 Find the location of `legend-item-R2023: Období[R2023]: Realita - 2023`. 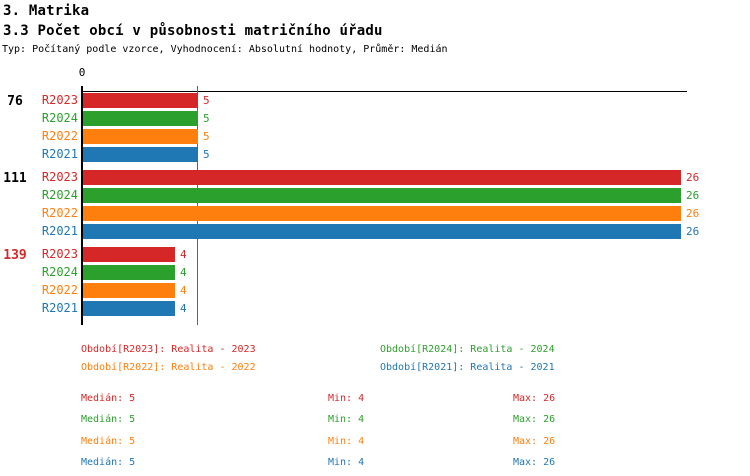

legend-item-R2023: Období[R2023]: Realita - 2023 is located at coordinates (168, 349).